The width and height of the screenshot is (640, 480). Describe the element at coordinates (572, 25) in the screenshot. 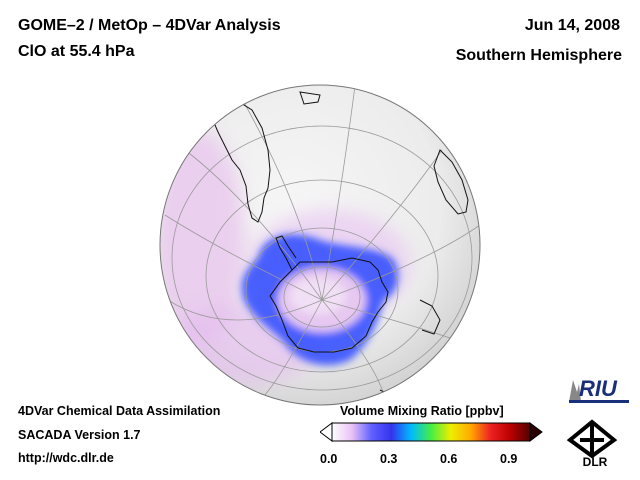

I see `date-label: Jun 14, 2008` at that location.